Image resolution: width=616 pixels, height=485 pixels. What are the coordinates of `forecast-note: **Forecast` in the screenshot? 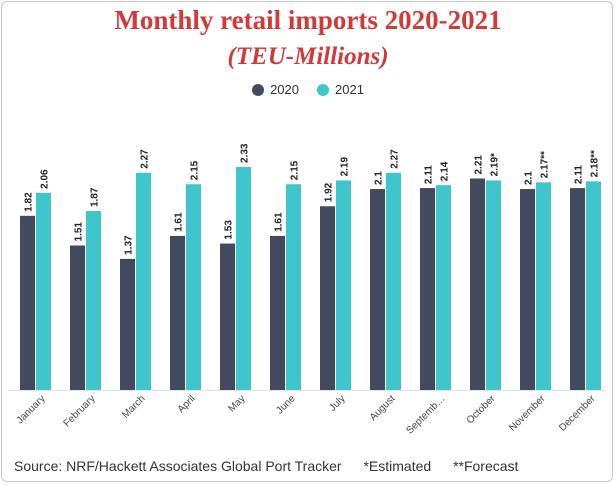 It's located at (486, 466).